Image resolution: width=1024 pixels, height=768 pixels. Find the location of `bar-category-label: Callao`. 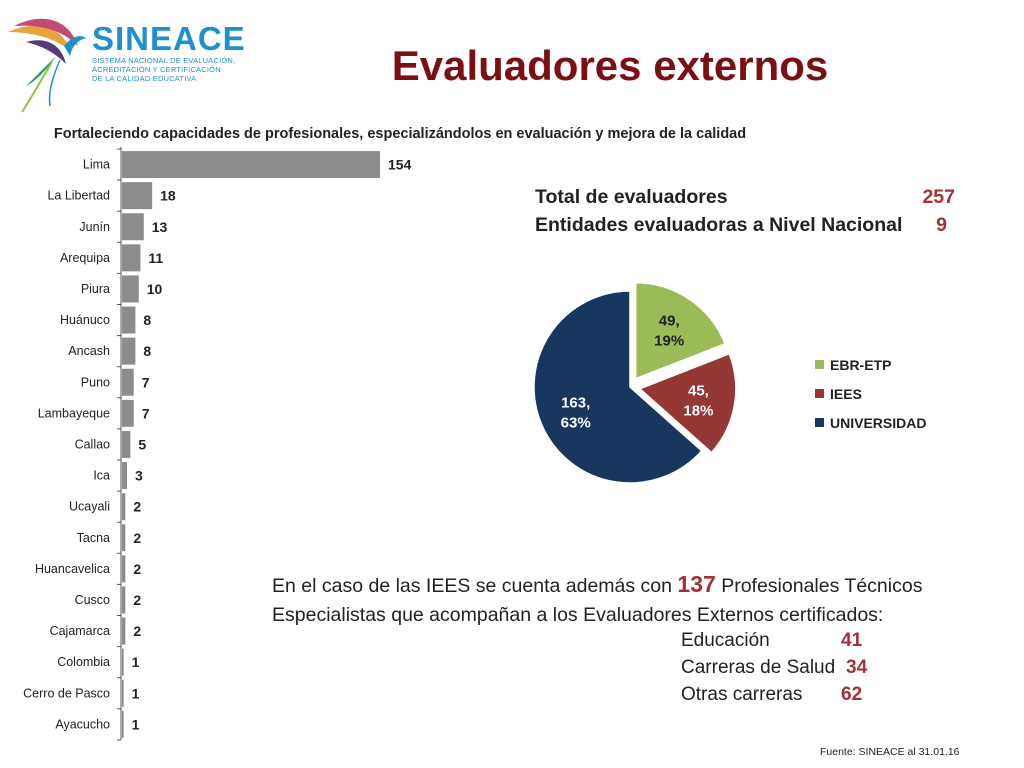

bar-category-label: Callao is located at coordinates (92, 444).